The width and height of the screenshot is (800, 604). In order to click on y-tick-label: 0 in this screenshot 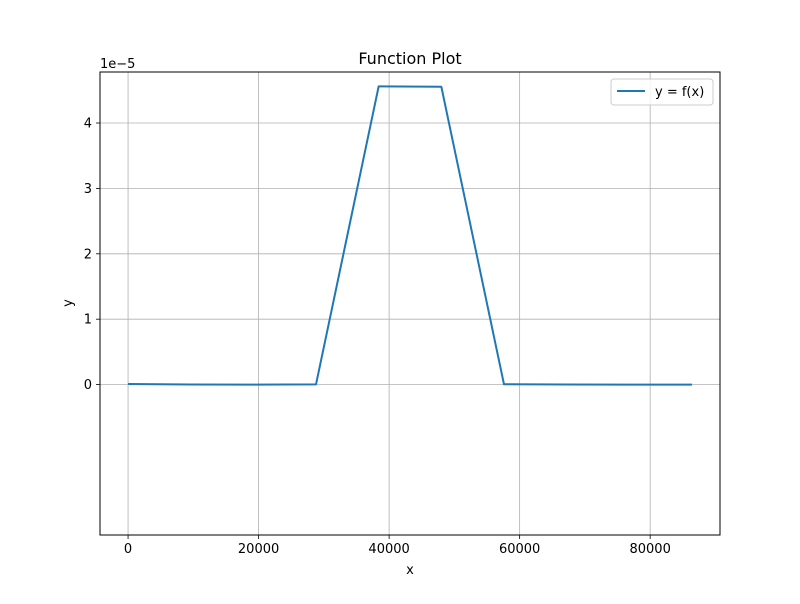, I will do `click(88, 385)`.